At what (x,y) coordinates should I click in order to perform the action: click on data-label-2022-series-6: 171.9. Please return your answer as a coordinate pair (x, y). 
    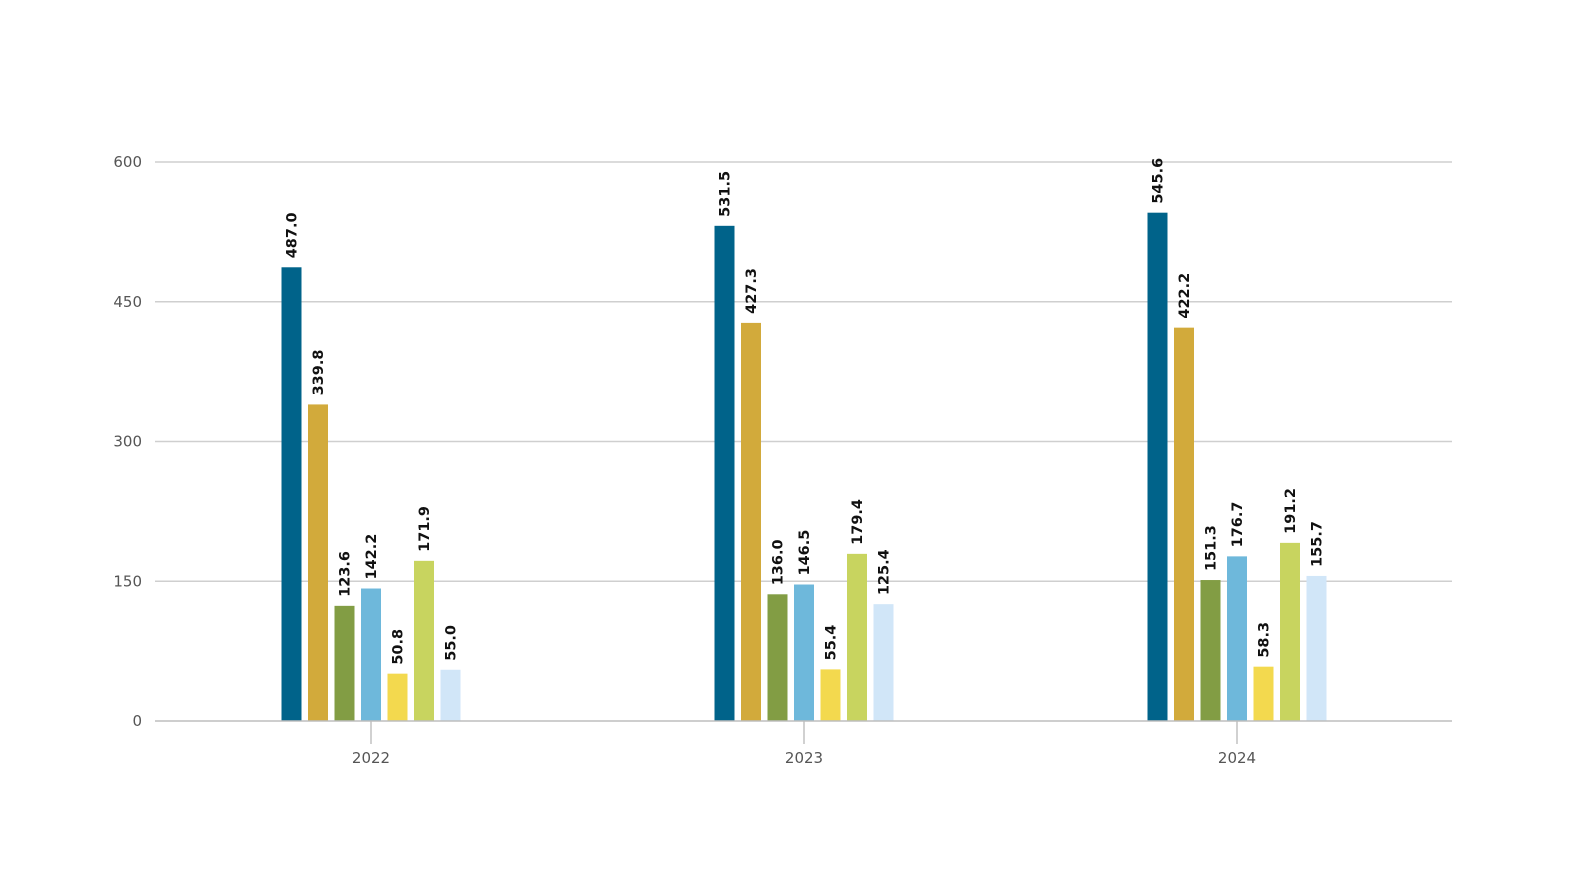
    Looking at the image, I should click on (425, 529).